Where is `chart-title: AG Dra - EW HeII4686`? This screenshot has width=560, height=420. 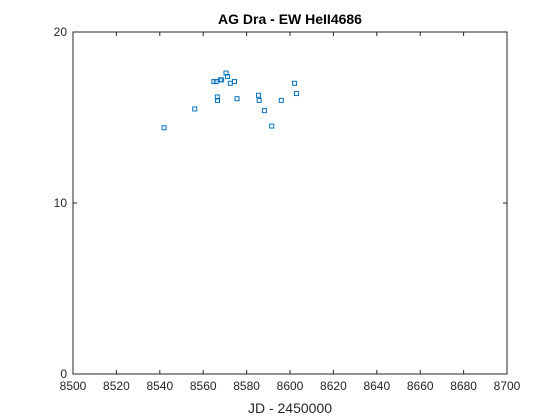
chart-title: AG Dra - EW HeII4686 is located at coordinates (290, 19).